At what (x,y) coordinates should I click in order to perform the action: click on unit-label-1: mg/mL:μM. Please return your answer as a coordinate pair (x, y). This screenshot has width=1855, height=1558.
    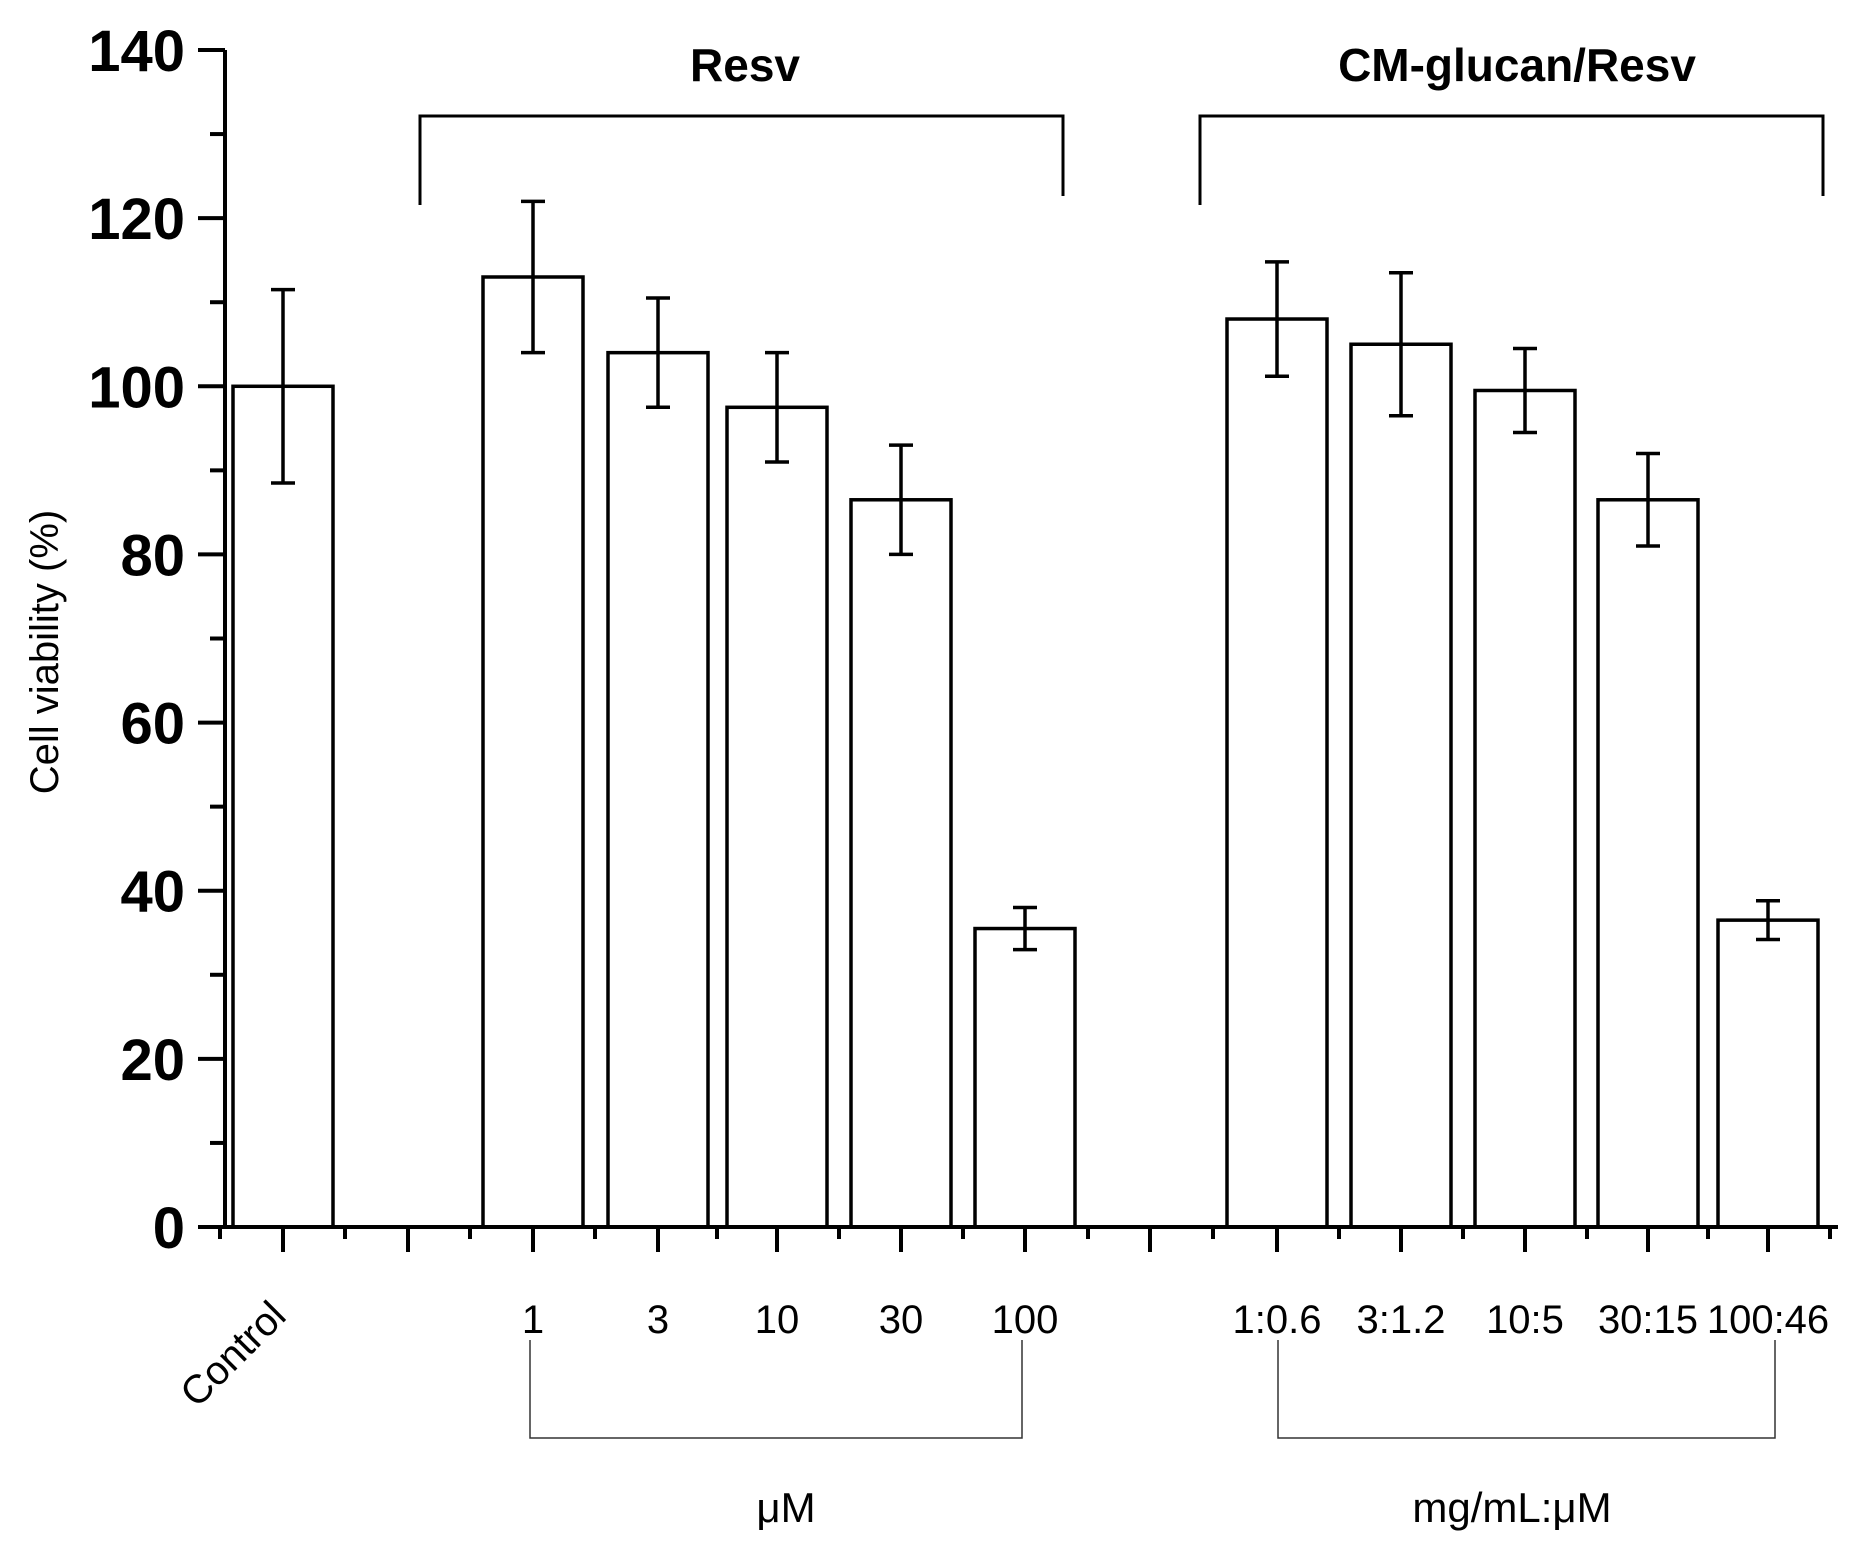
    Looking at the image, I should click on (1511, 1507).